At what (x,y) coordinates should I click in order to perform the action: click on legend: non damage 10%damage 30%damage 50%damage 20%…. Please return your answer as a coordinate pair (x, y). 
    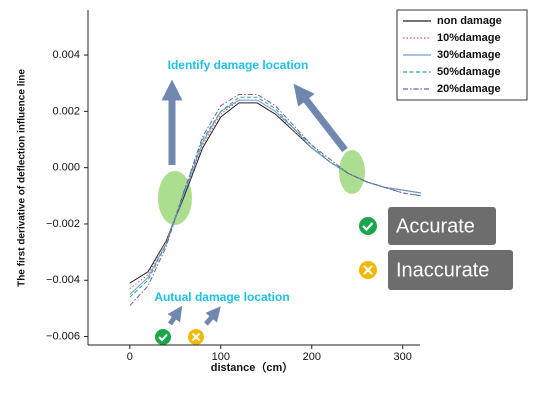
    Looking at the image, I should click on (462, 55).